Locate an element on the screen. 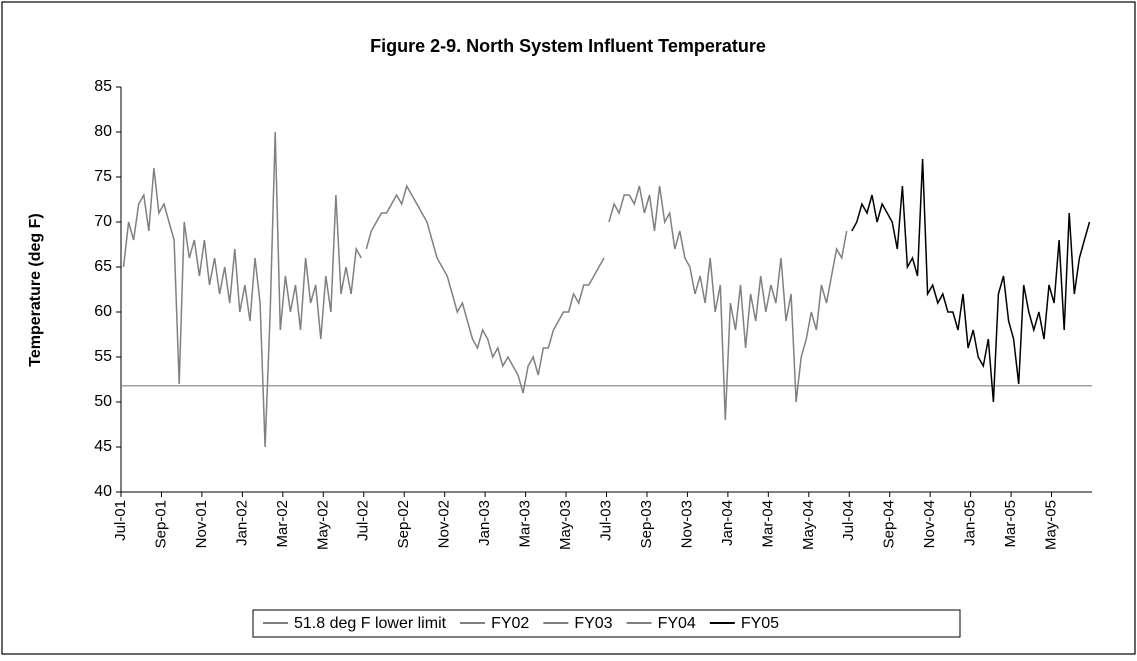 The height and width of the screenshot is (661, 1137). x-tick-label: Mar-05 is located at coordinates (1010, 524).